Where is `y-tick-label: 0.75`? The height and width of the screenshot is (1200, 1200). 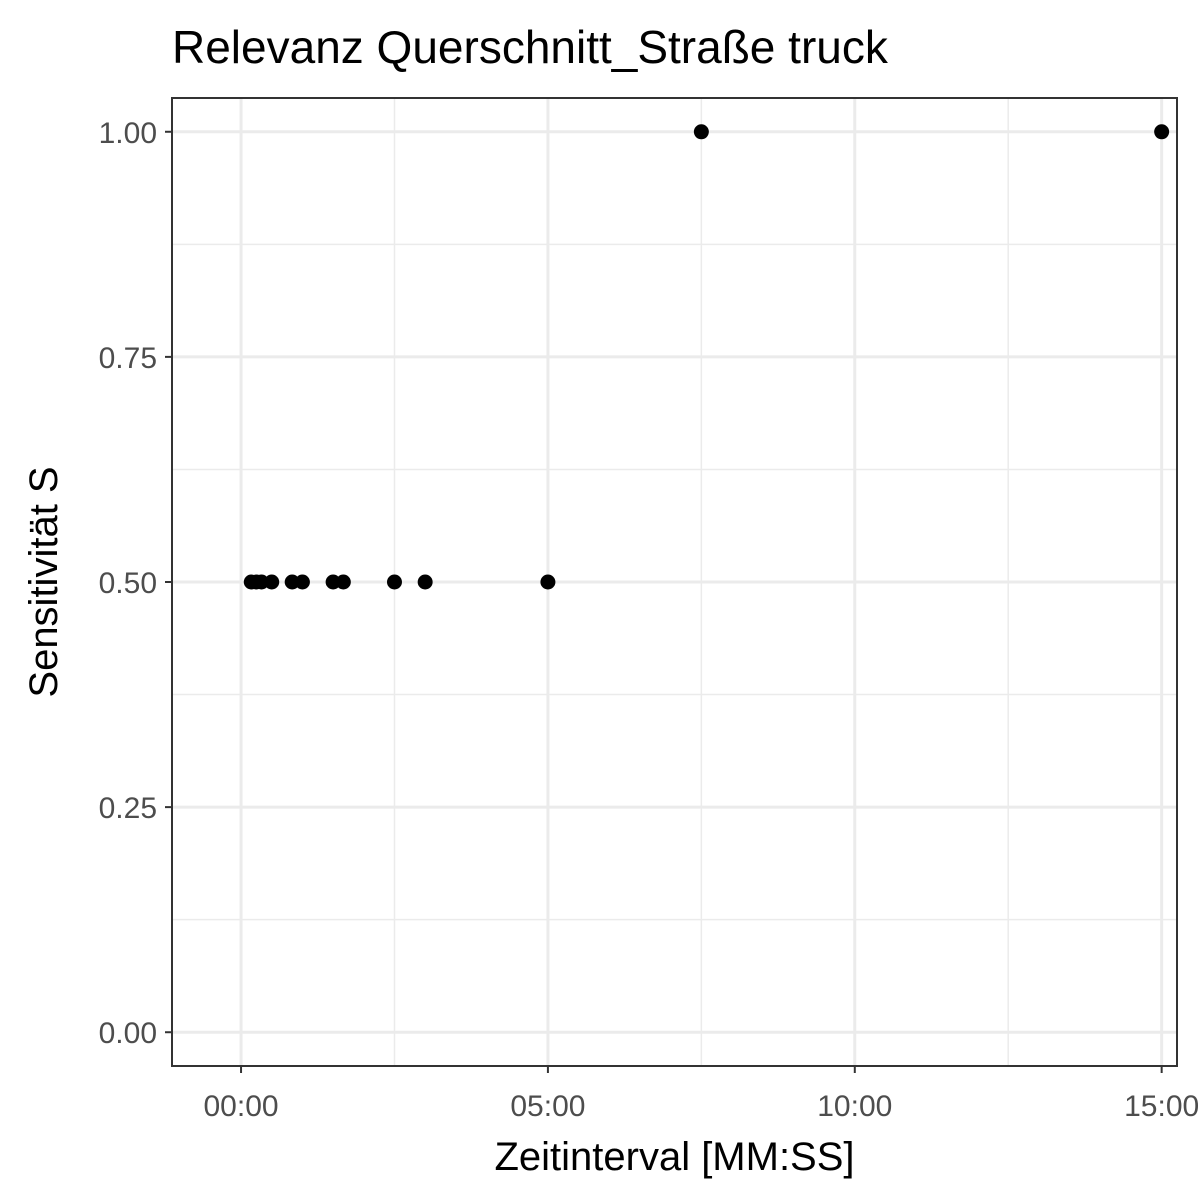
y-tick-label: 0.75 is located at coordinates (128, 358).